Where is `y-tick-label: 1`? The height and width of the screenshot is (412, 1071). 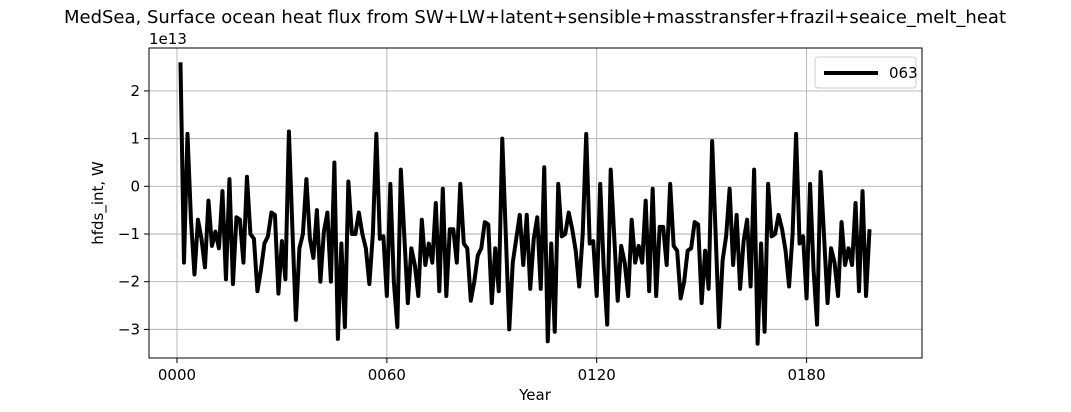
y-tick-label: 1 is located at coordinates (135, 139).